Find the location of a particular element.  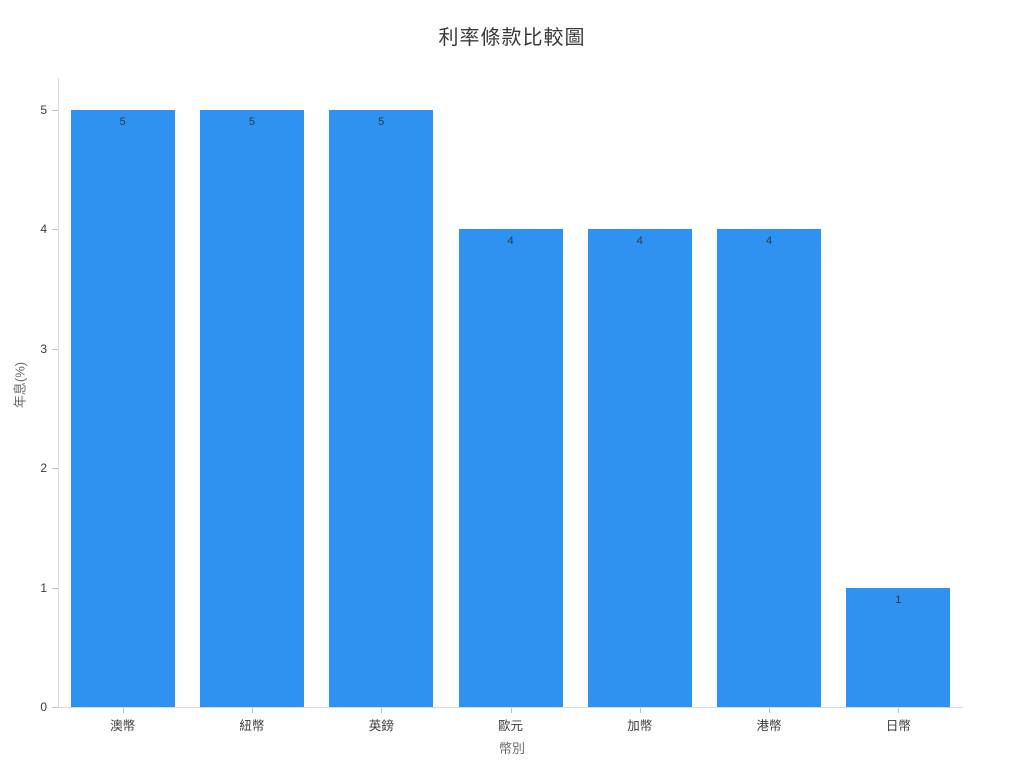

x-axis-title: 幣別 is located at coordinates (511, 748).